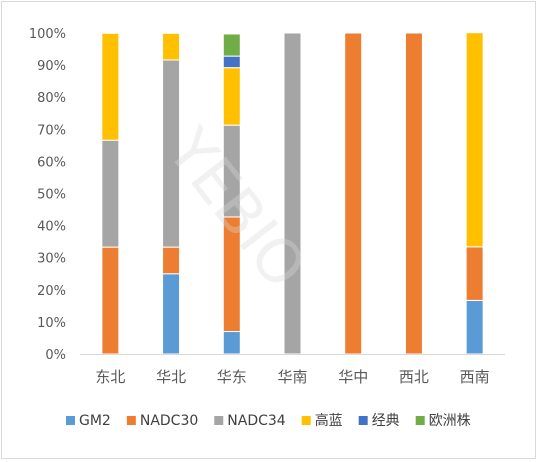  I want to click on bar-segment-GM2-华北, so click(171, 314).